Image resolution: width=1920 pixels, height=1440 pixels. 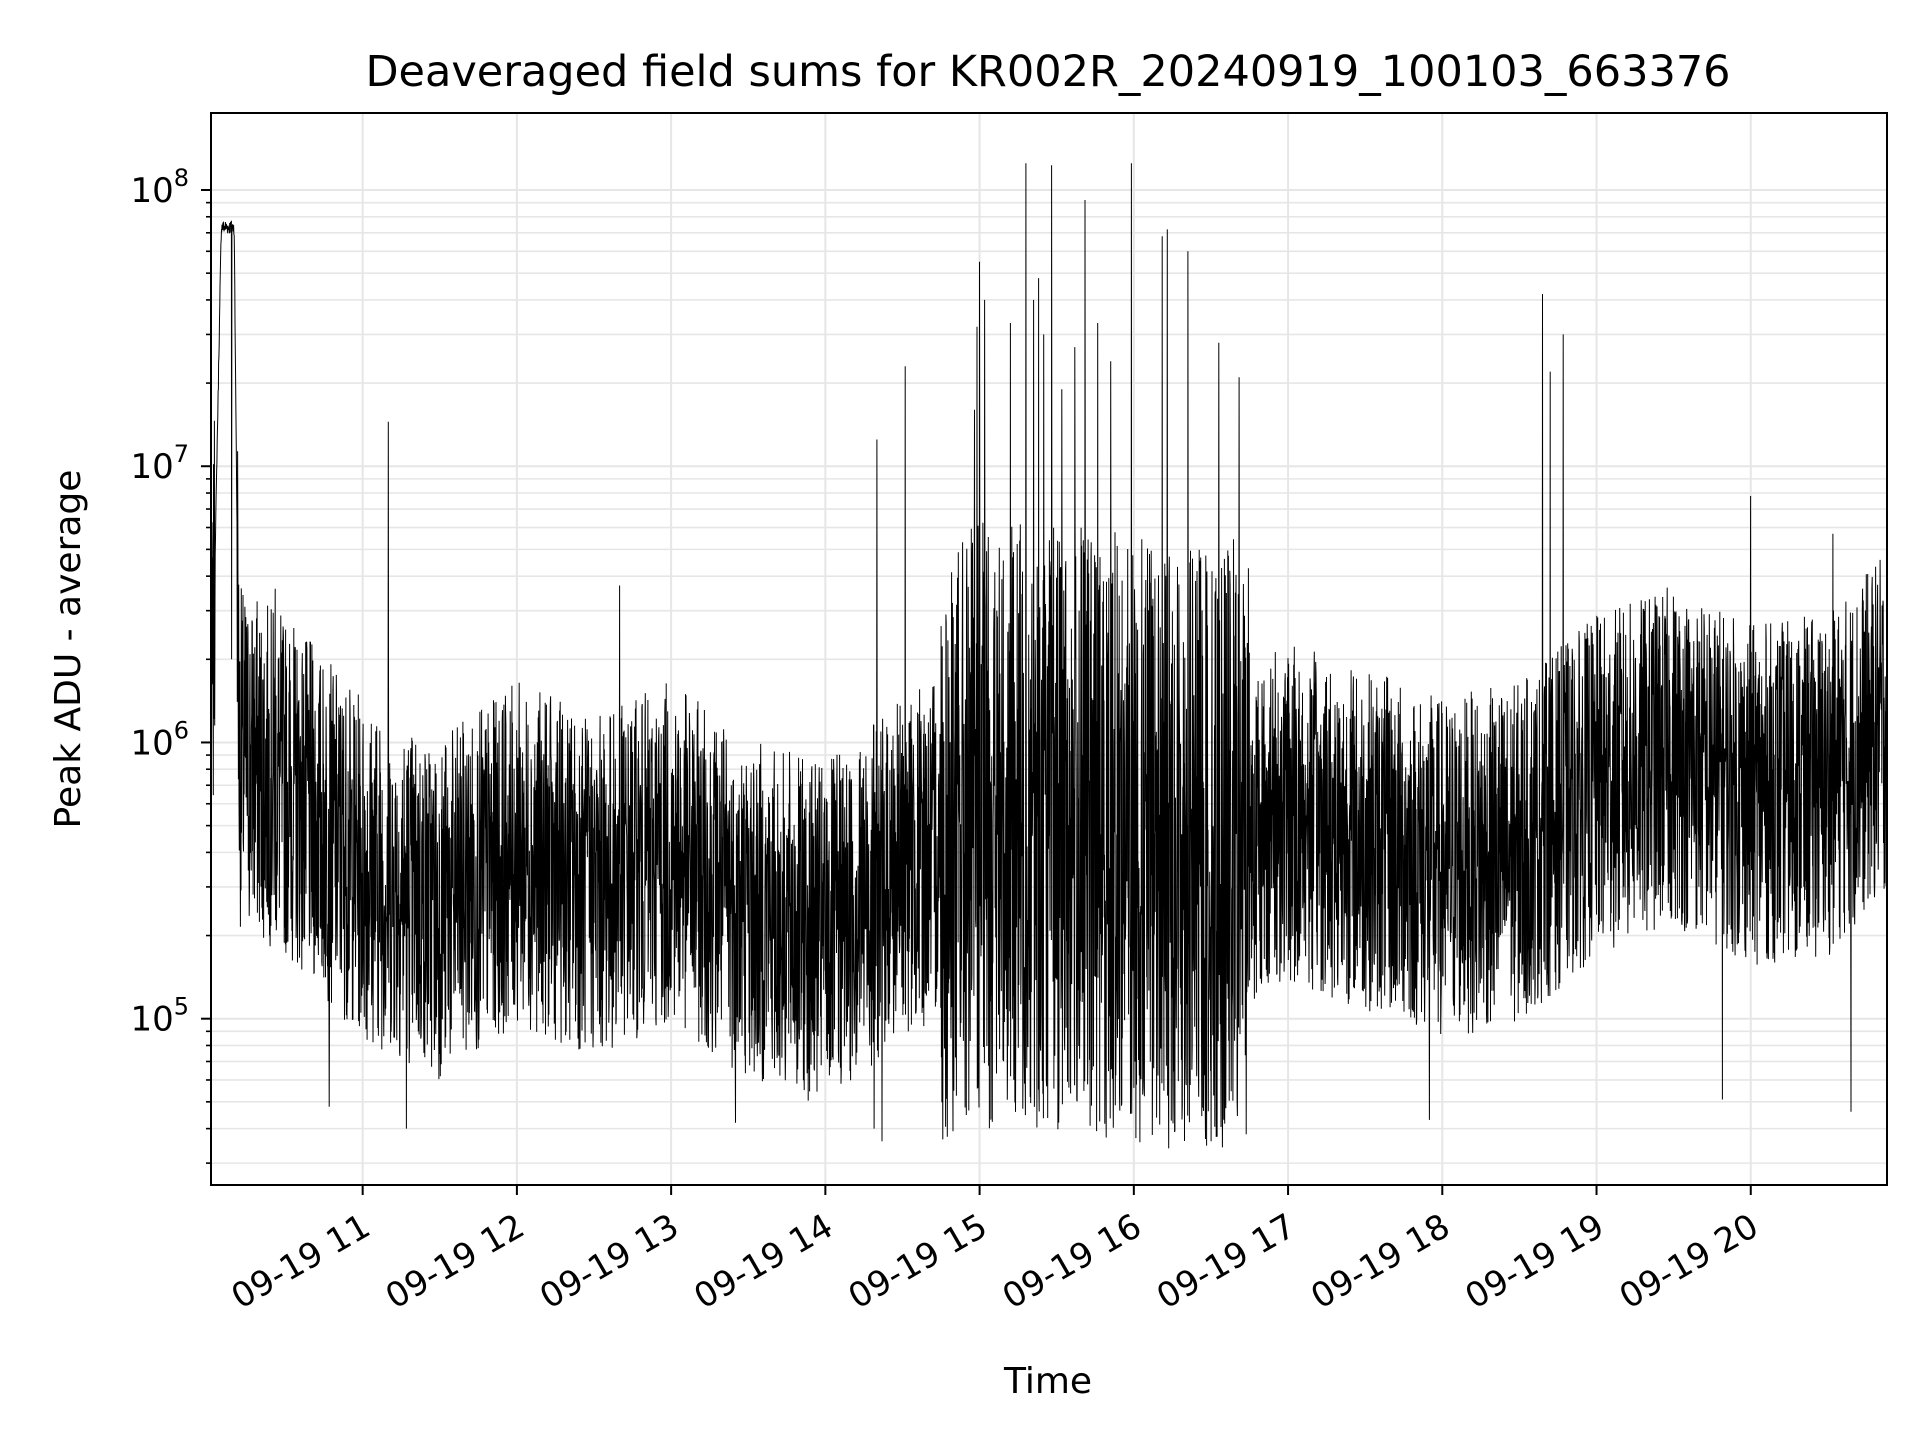 What do you see at coordinates (159, 739) in the screenshot?
I see `y-tick-label: 10⁶` at bounding box center [159, 739].